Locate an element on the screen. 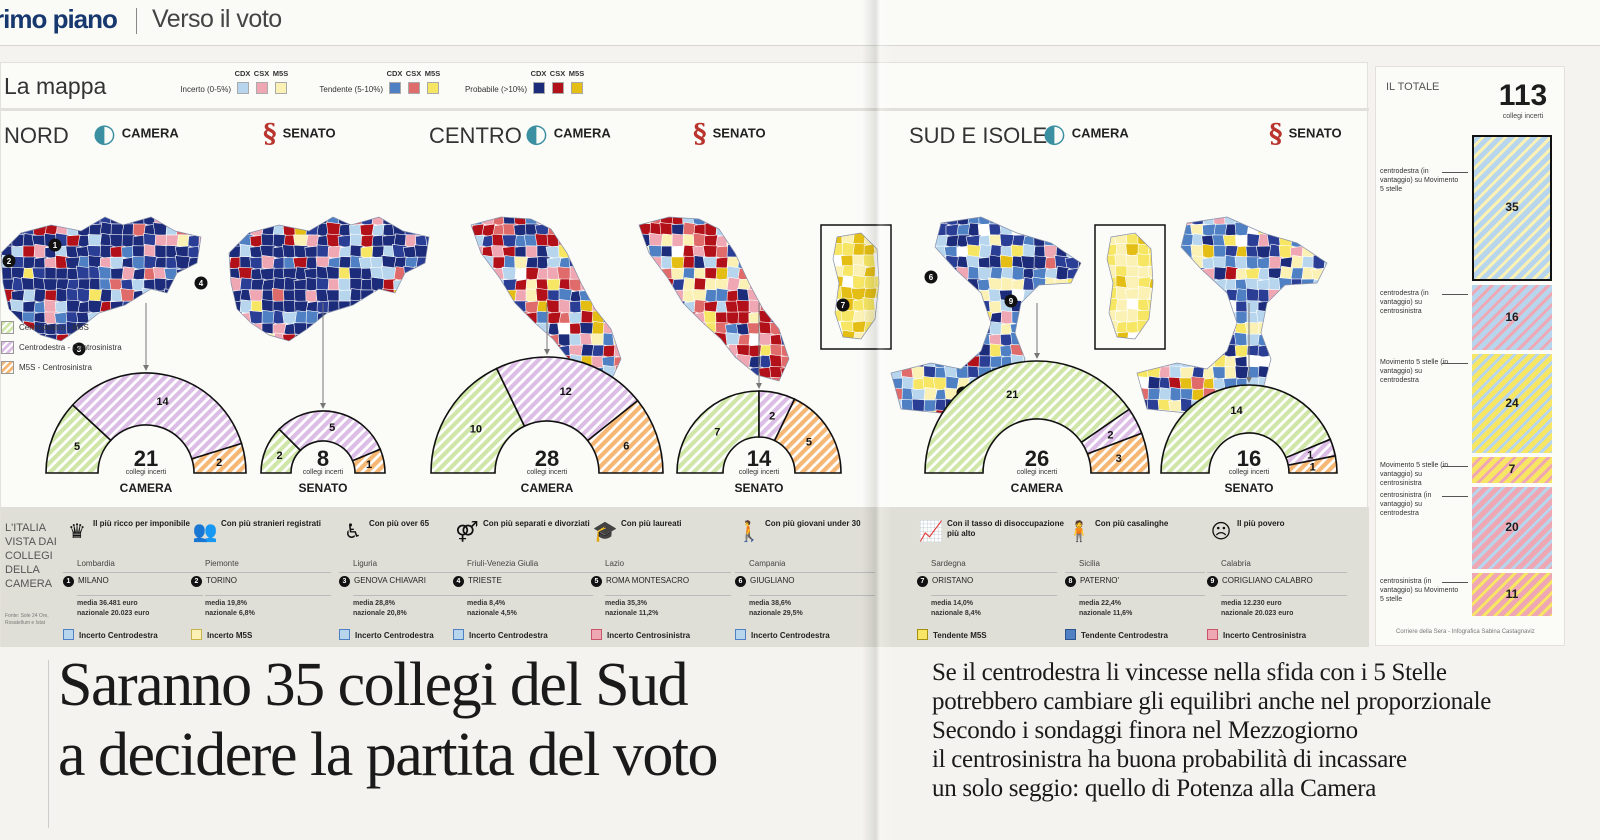 The height and width of the screenshot is (840, 1600). stat-nazionale: nazionale 4,5% is located at coordinates (492, 613).